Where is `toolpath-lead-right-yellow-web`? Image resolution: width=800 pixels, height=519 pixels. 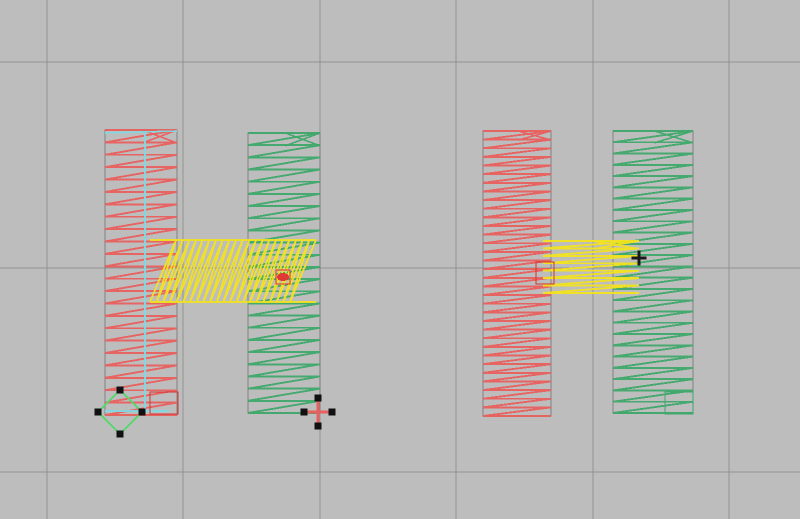 toolpath-lead-right-yellow-web is located at coordinates (616, 245).